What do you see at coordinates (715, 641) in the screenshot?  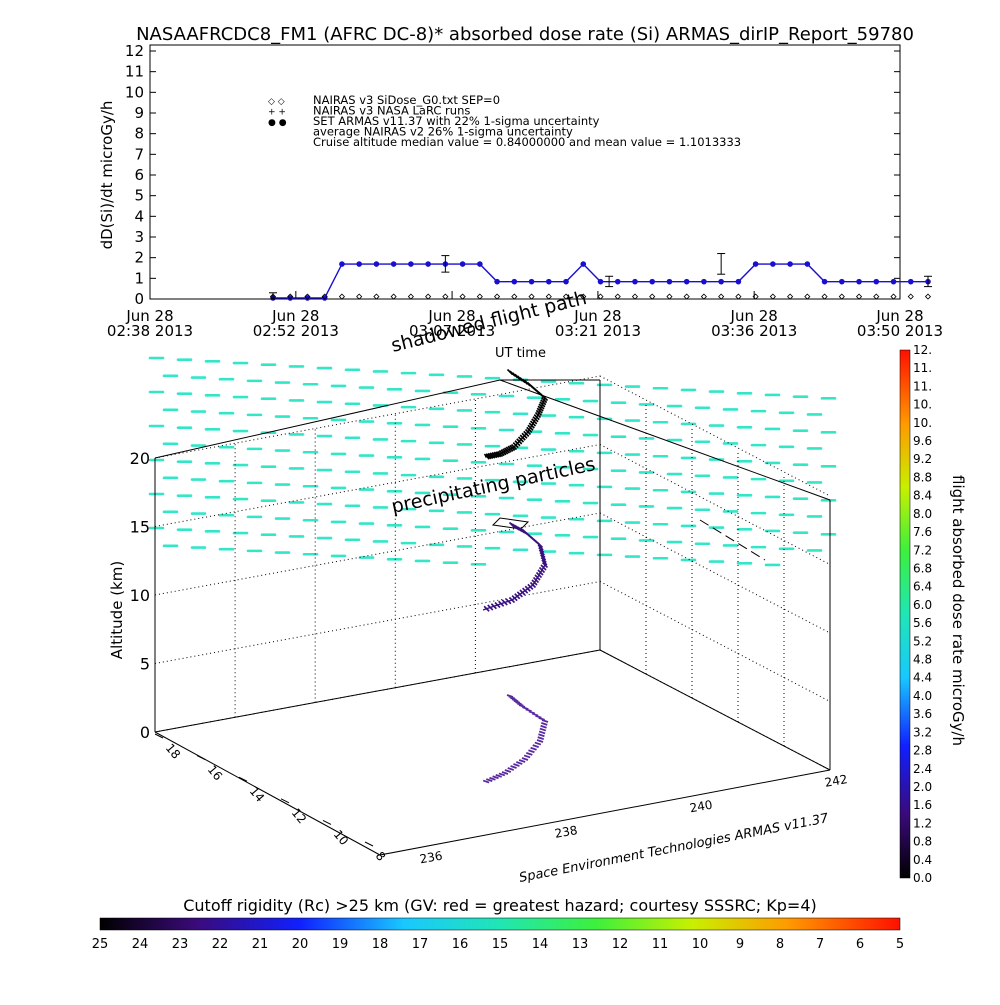 I see `grid-line` at bounding box center [715, 641].